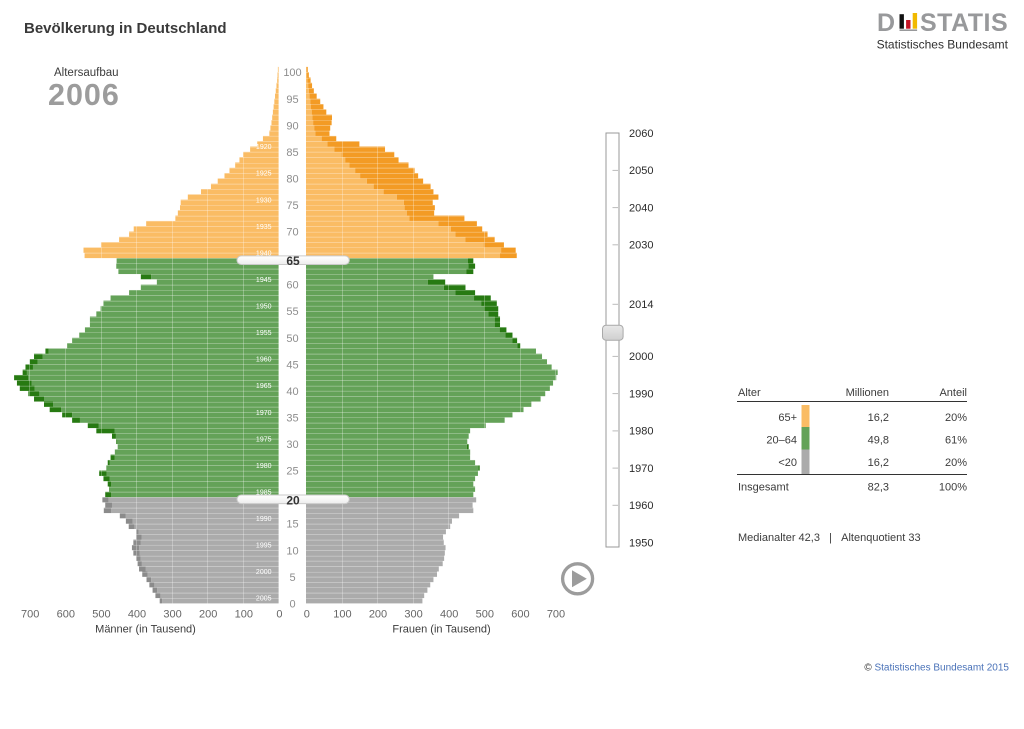  What do you see at coordinates (292, 233) in the screenshot?
I see `svg-text: 70` at bounding box center [292, 233].